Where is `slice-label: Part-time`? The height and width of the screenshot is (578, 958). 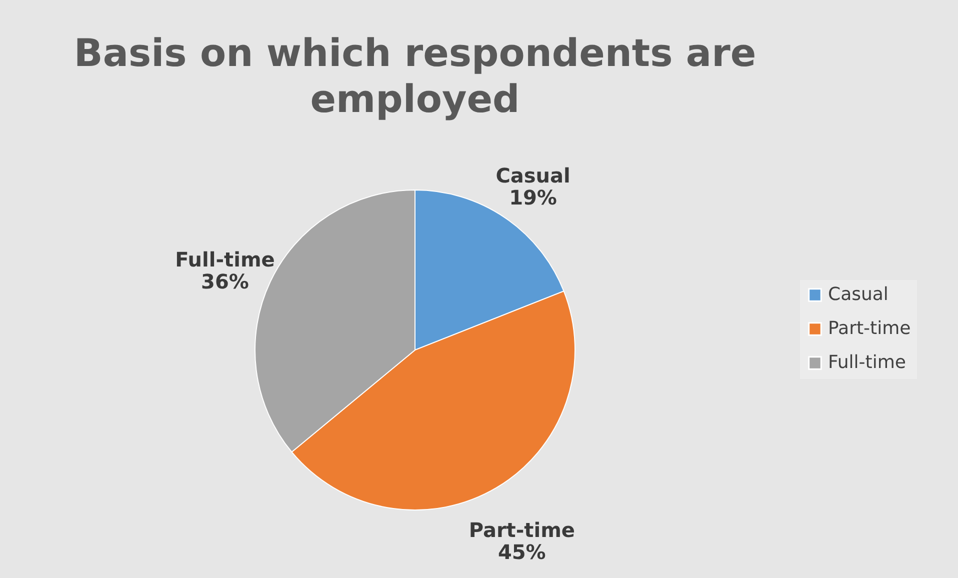
slice-label: Part-time is located at coordinates (521, 530).